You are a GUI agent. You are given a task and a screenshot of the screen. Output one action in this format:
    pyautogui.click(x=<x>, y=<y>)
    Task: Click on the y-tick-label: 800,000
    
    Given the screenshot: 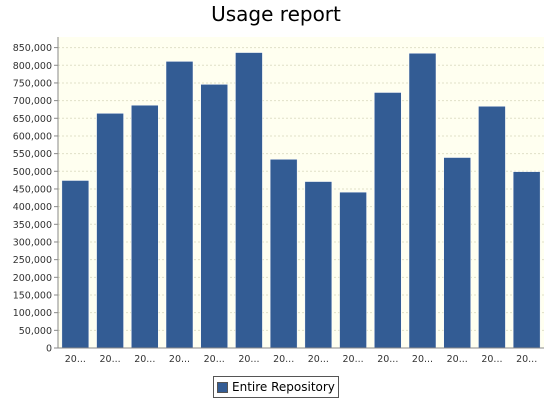 What is the action you would take?
    pyautogui.click(x=32, y=66)
    